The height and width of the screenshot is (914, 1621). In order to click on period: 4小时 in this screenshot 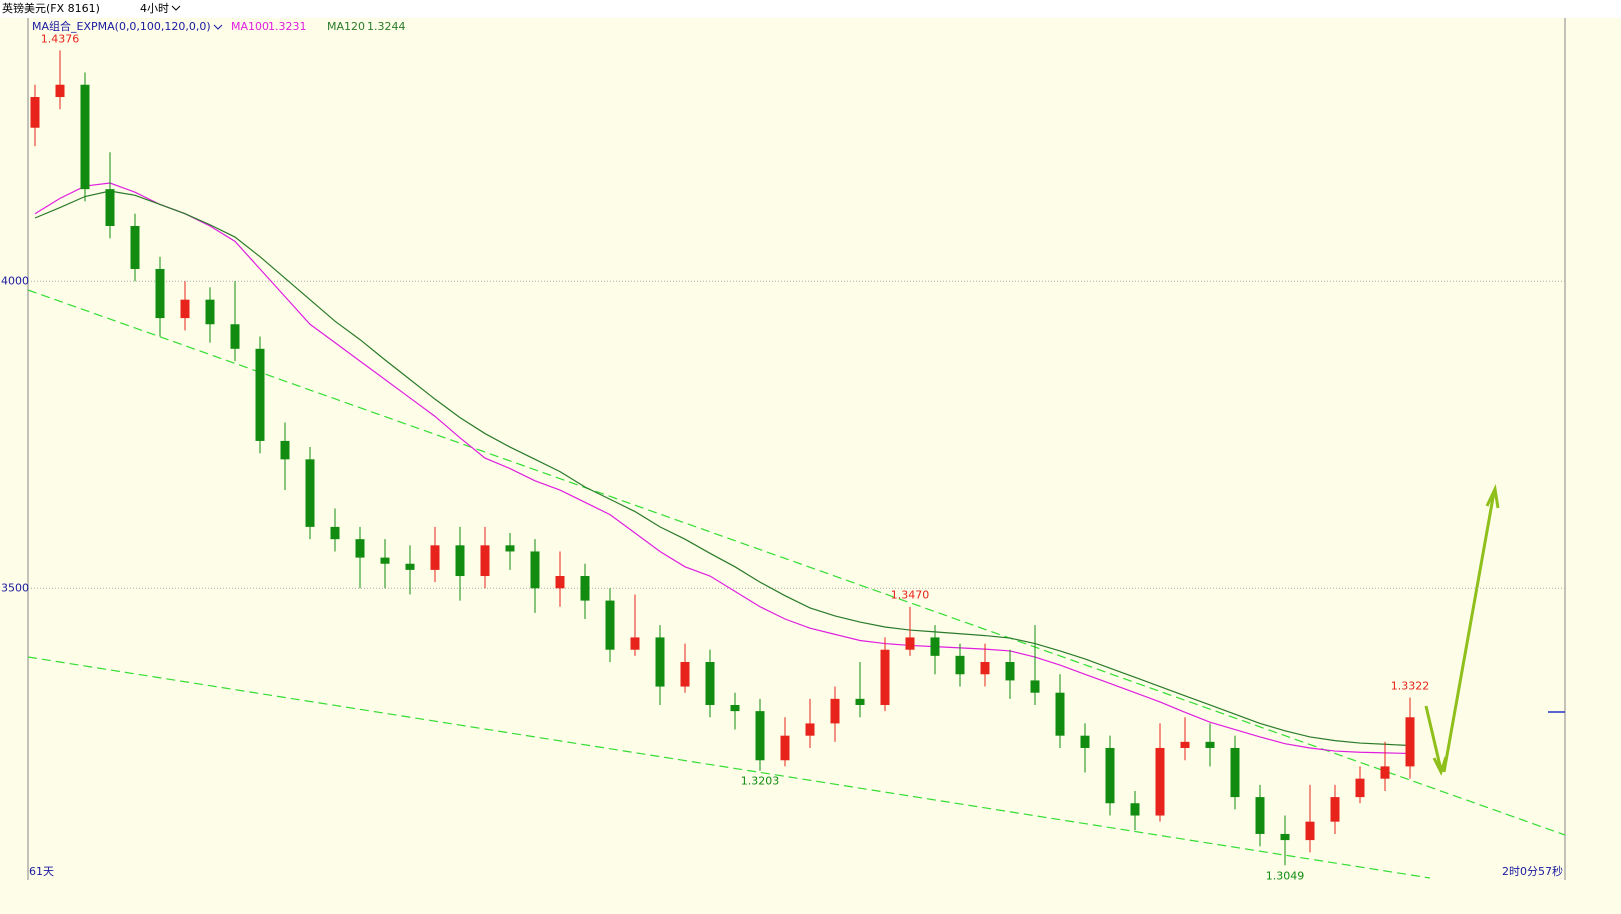, I will do `click(154, 8)`.